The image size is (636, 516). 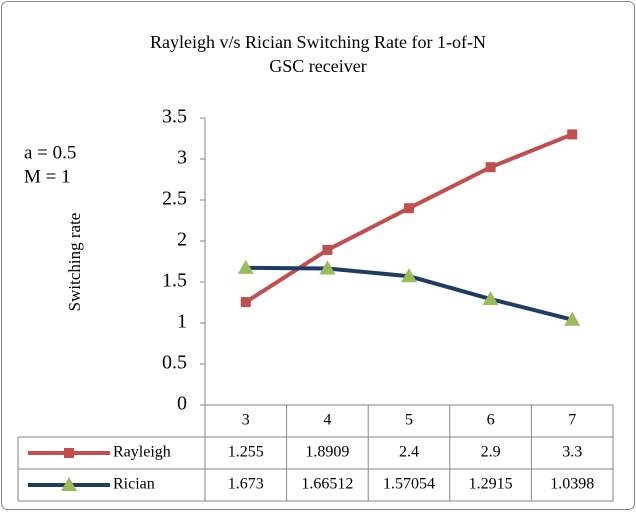 What do you see at coordinates (174, 199) in the screenshot?
I see `y-tick-label: 2.5` at bounding box center [174, 199].